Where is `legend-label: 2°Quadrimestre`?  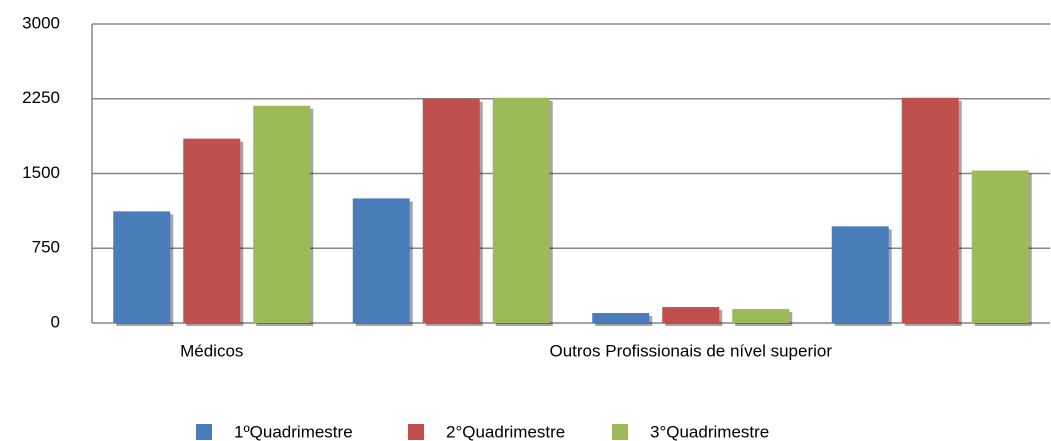 legend-label: 2°Quadrimestre is located at coordinates (505, 431).